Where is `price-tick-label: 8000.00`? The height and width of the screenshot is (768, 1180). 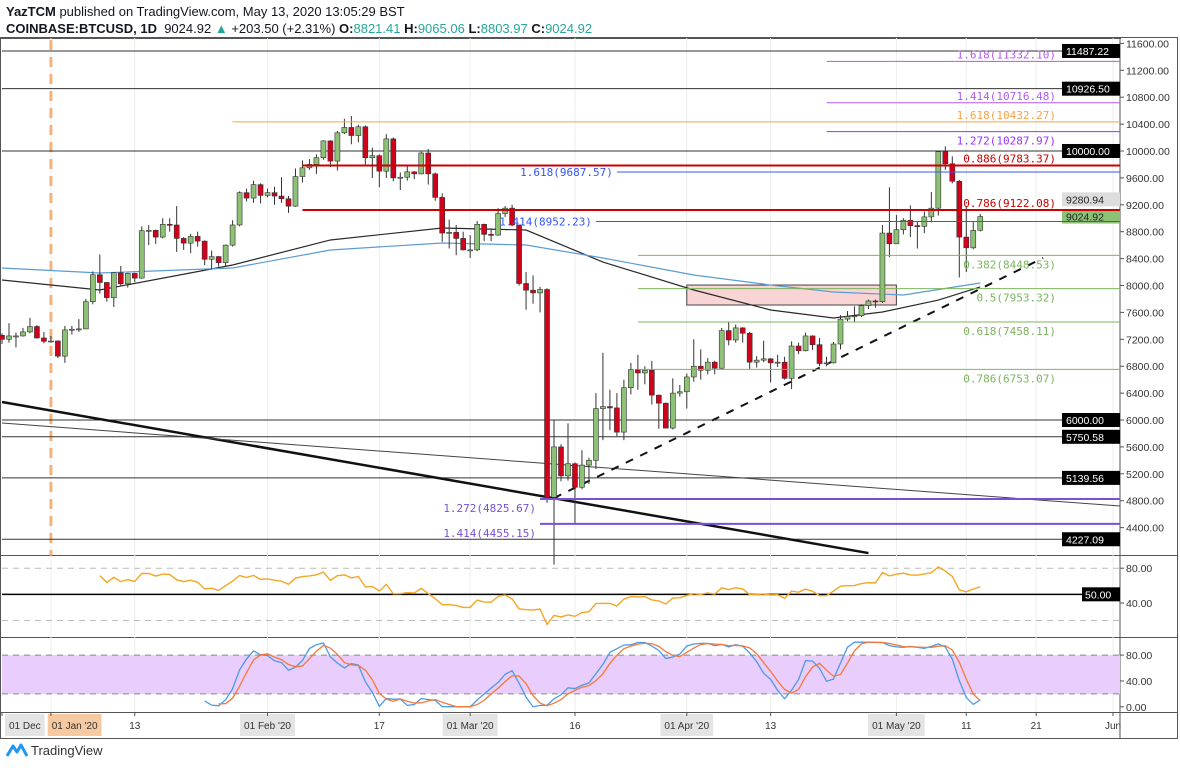 price-tick-label: 8000.00 is located at coordinates (1145, 287).